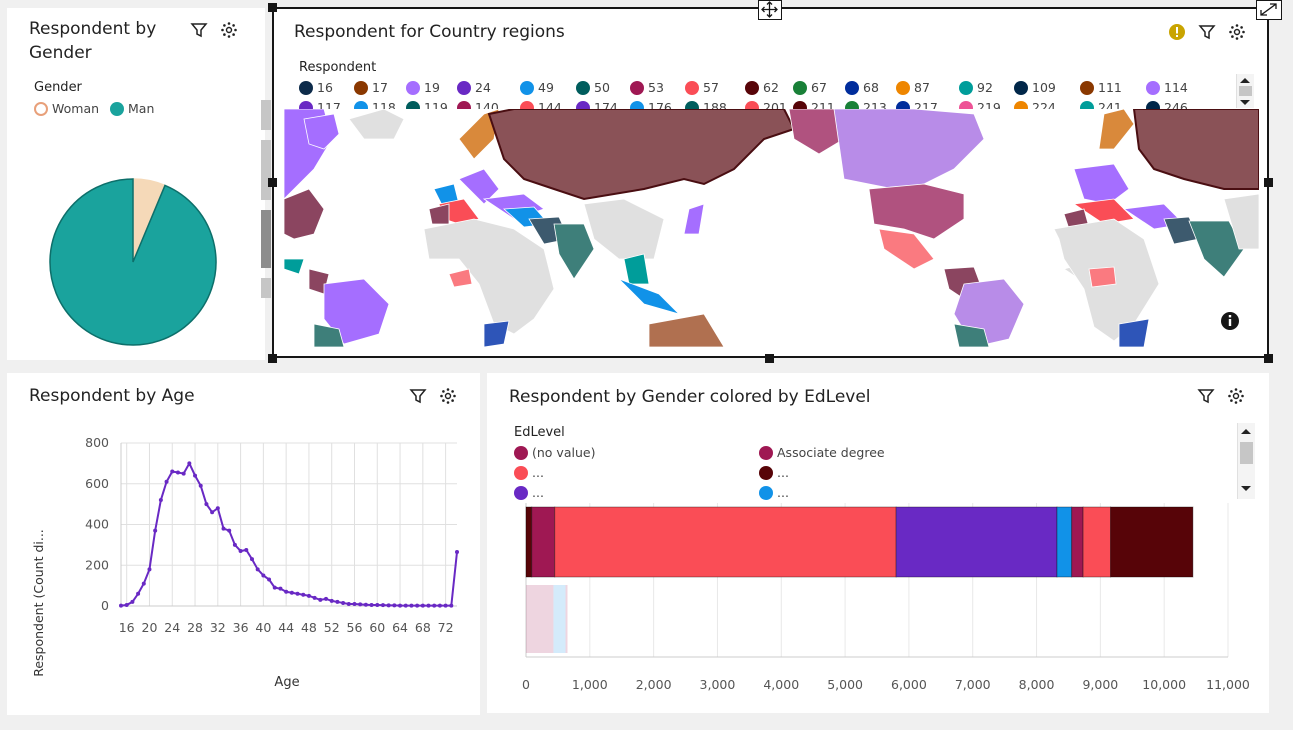 This screenshot has height=730, width=1293. What do you see at coordinates (976, 87) in the screenshot?
I see `map-legend-item: 92` at bounding box center [976, 87].